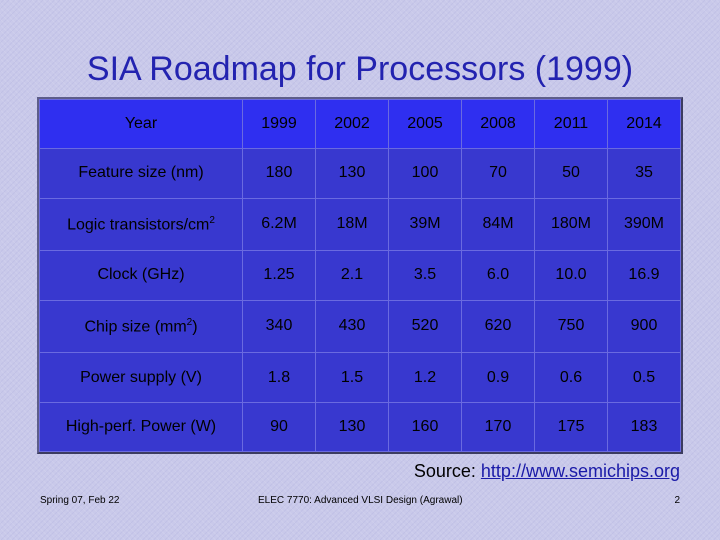  What do you see at coordinates (352, 124) in the screenshot?
I see `header-cell: 2002` at bounding box center [352, 124].